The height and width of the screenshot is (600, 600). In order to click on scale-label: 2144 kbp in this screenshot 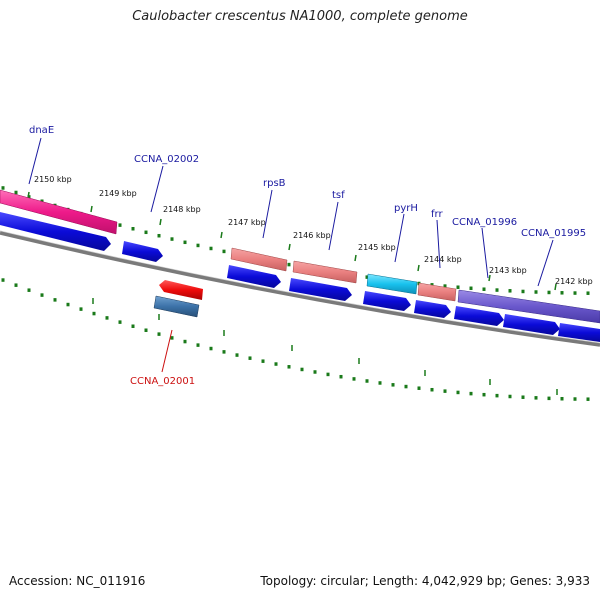, I will do `click(443, 259)`.